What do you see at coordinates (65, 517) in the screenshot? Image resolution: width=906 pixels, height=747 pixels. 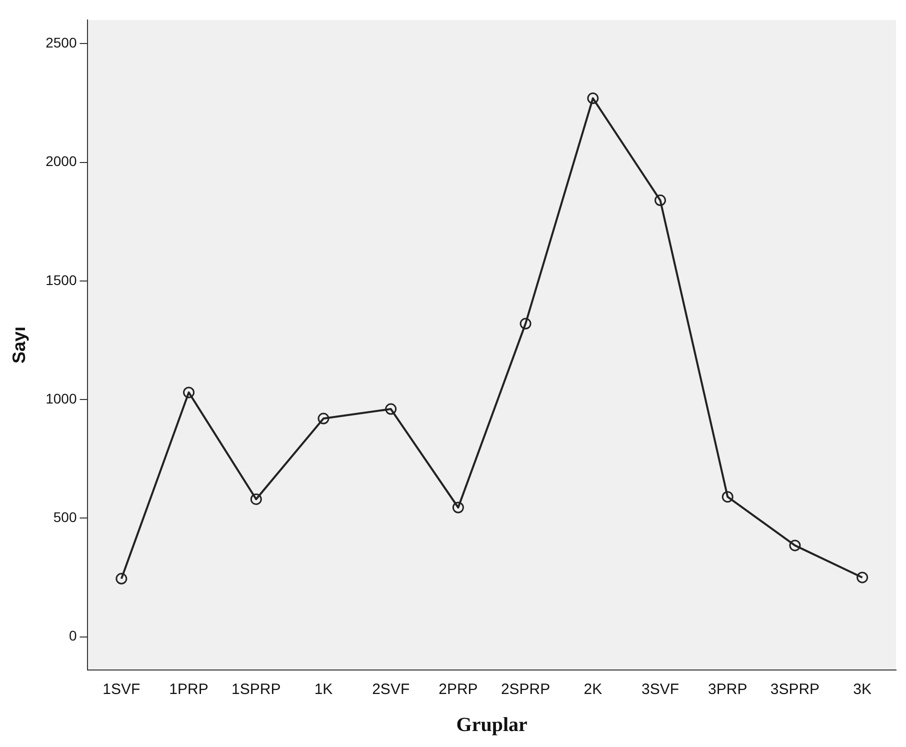 I see `y-tick-label: 500` at bounding box center [65, 517].